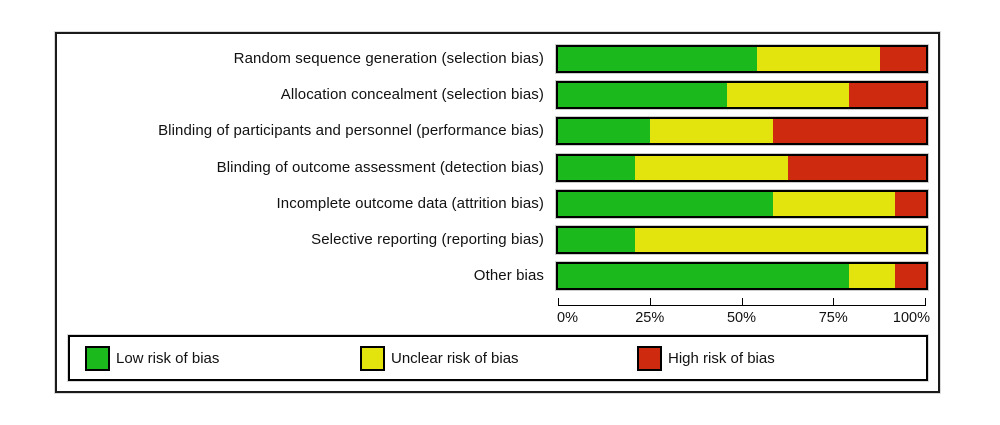  Describe the element at coordinates (721, 358) in the screenshot. I see `legend-label: High risk of bias` at that location.